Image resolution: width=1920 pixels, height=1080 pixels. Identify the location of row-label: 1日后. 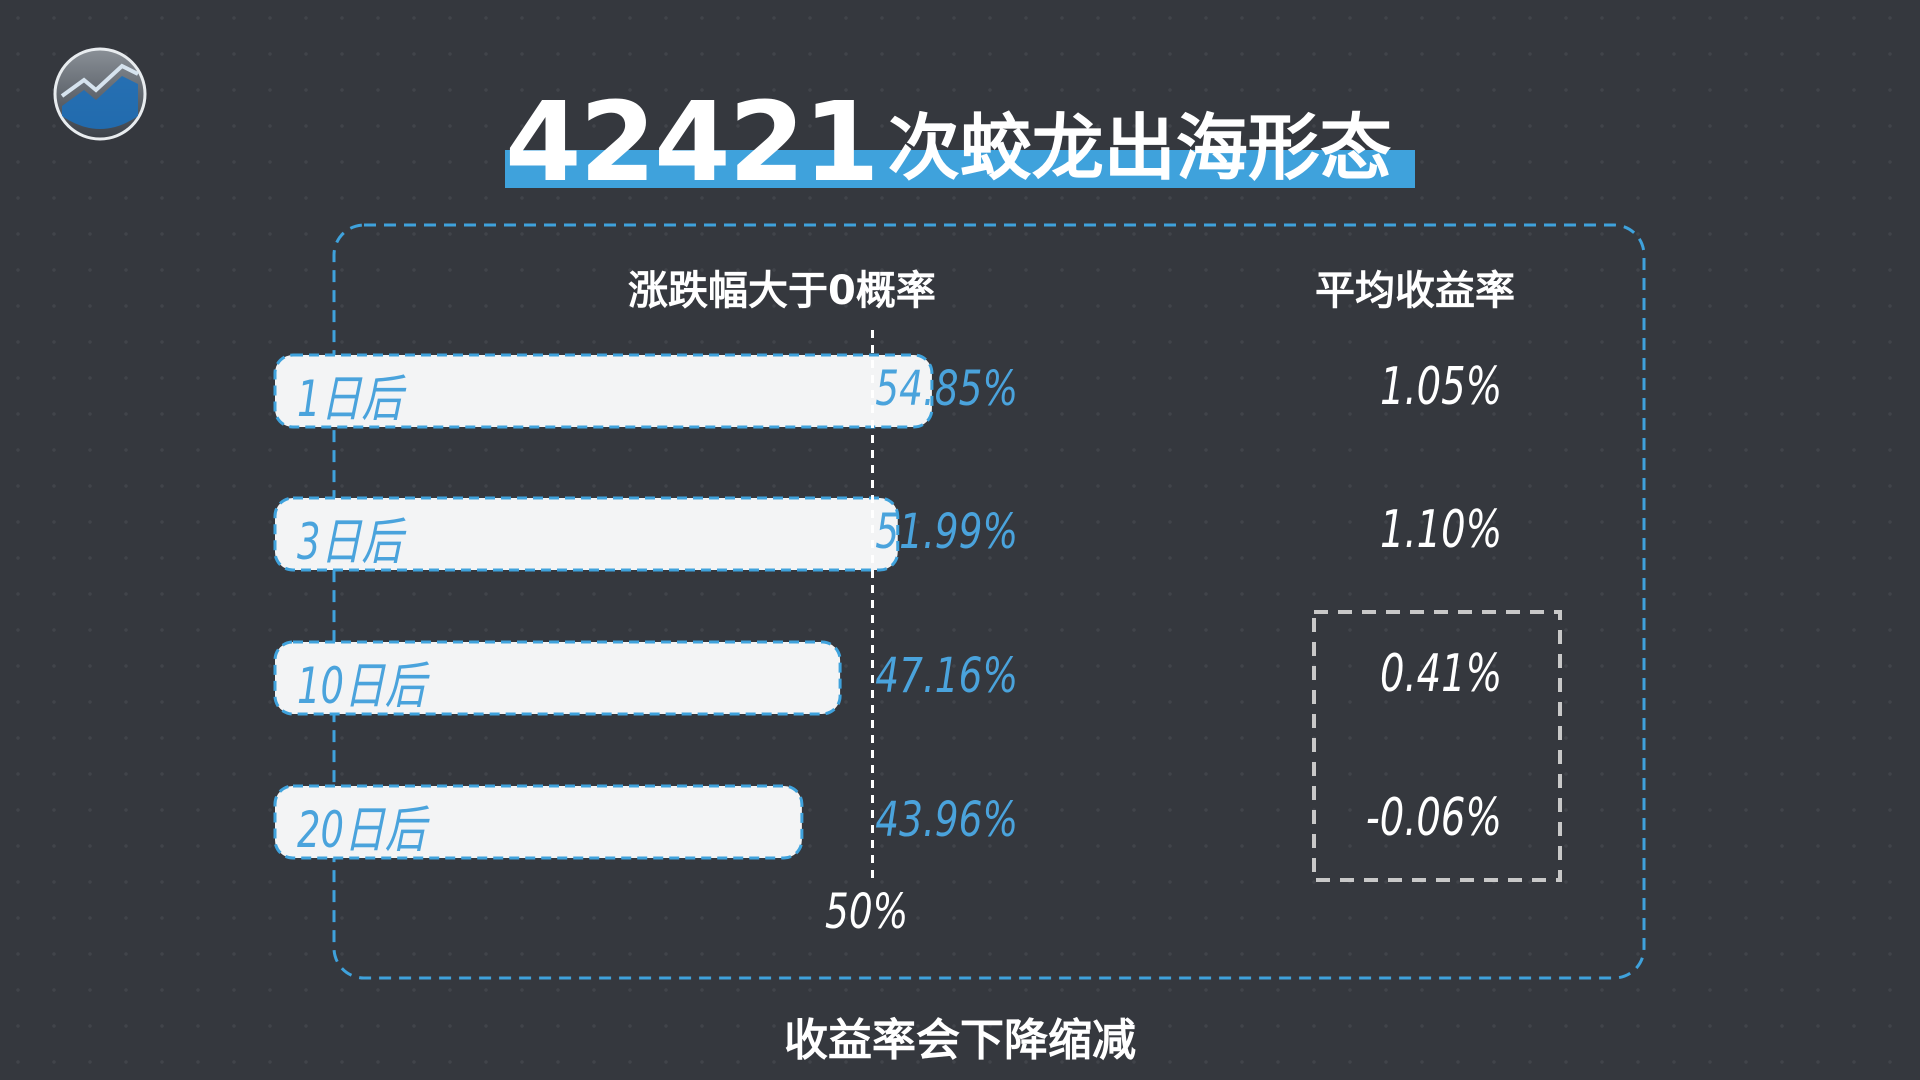
(350, 399).